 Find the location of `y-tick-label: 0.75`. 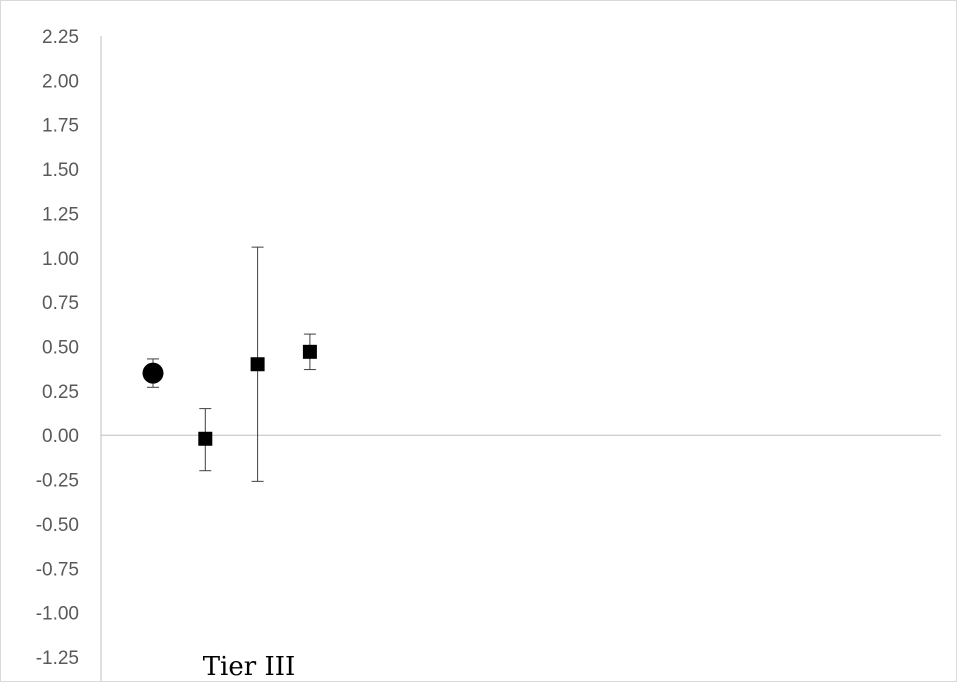

y-tick-label: 0.75 is located at coordinates (60, 303).